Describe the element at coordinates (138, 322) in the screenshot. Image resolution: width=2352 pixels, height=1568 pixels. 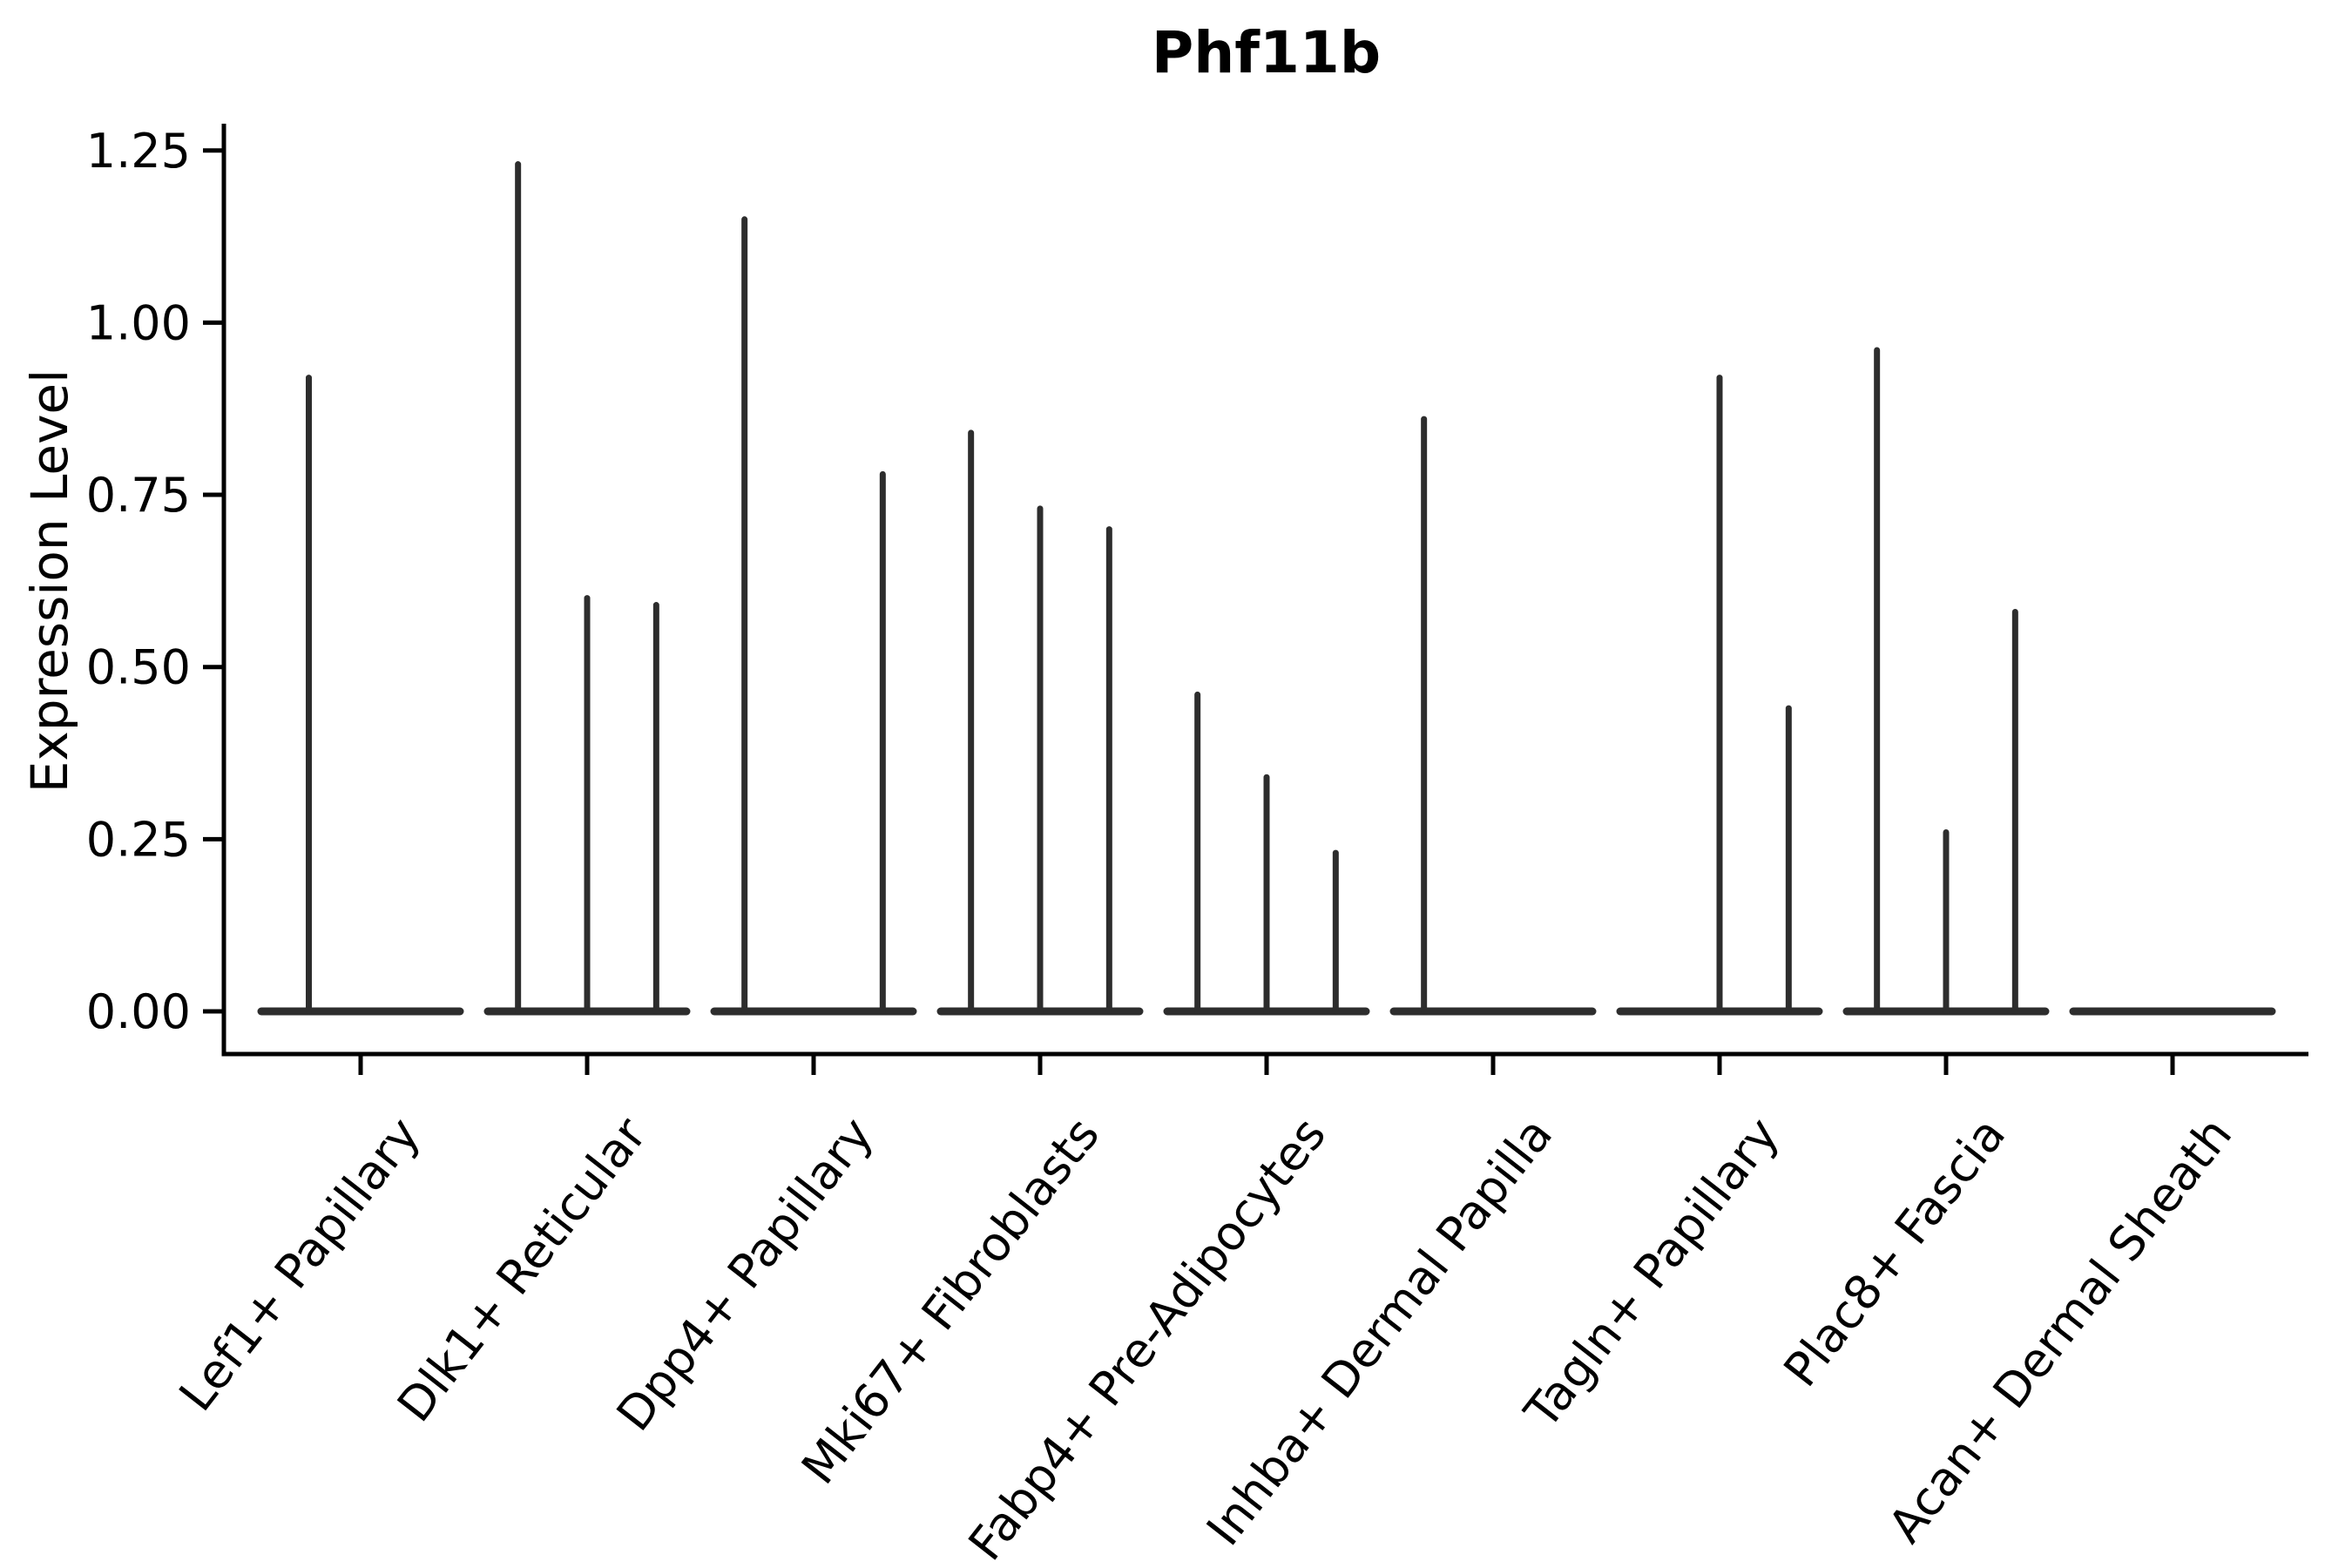
I see `y-tick-label: 1.00` at that location.